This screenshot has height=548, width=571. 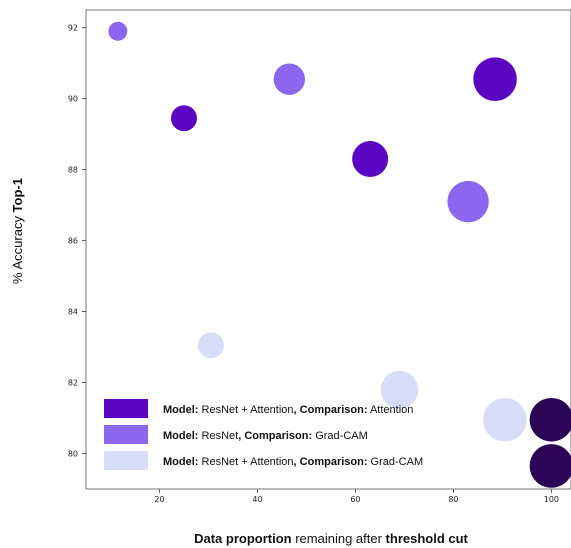 I want to click on legend-entry: Model: ResNet, Comparison: Grad-CAM, so click(x=265, y=436).